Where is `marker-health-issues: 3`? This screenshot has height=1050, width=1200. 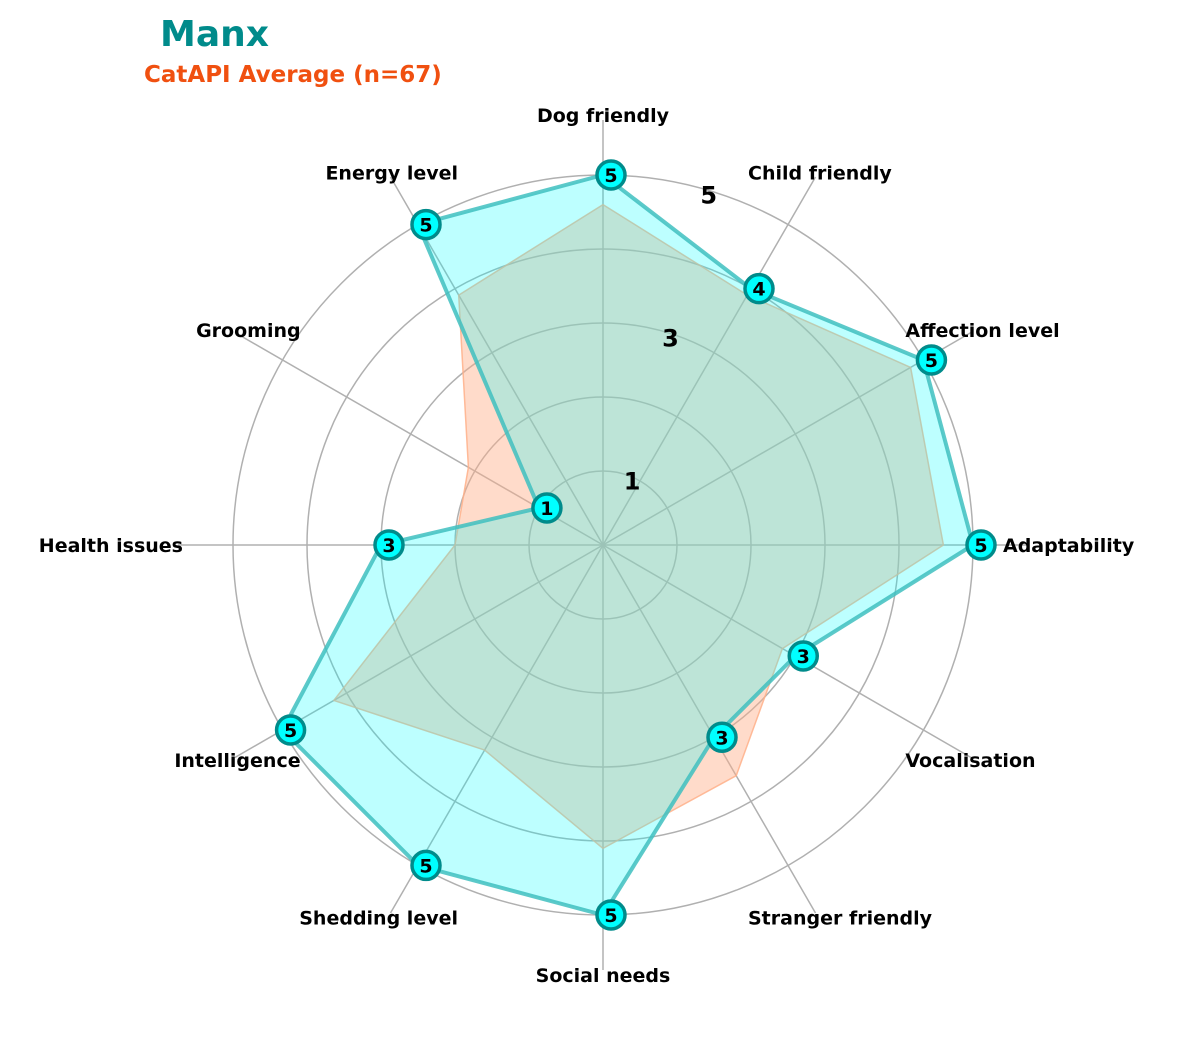
marker-health-issues: 3 is located at coordinates (389, 545).